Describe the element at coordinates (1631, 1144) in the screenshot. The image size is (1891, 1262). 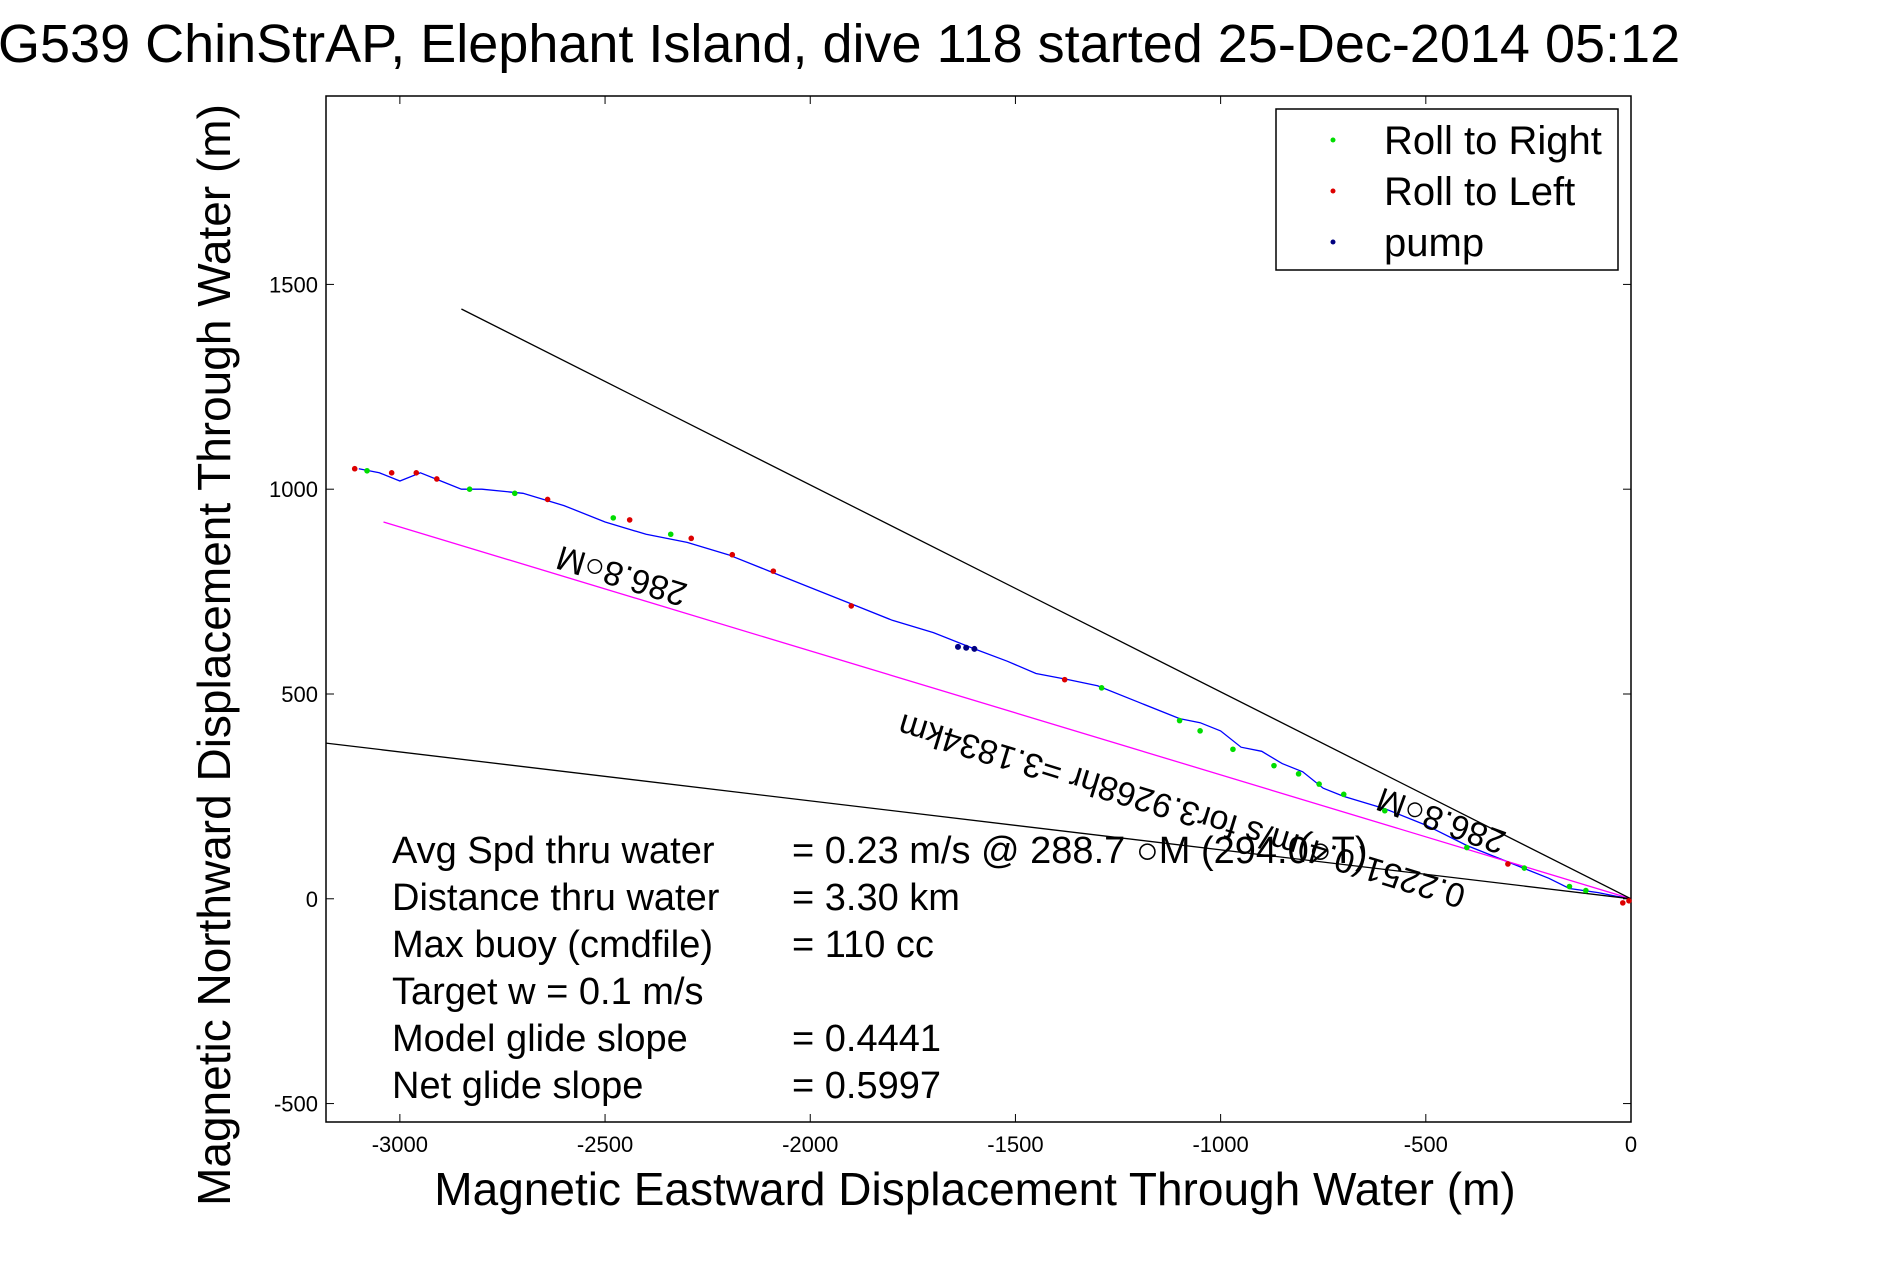
I see `x-tick-label: 0` at that location.